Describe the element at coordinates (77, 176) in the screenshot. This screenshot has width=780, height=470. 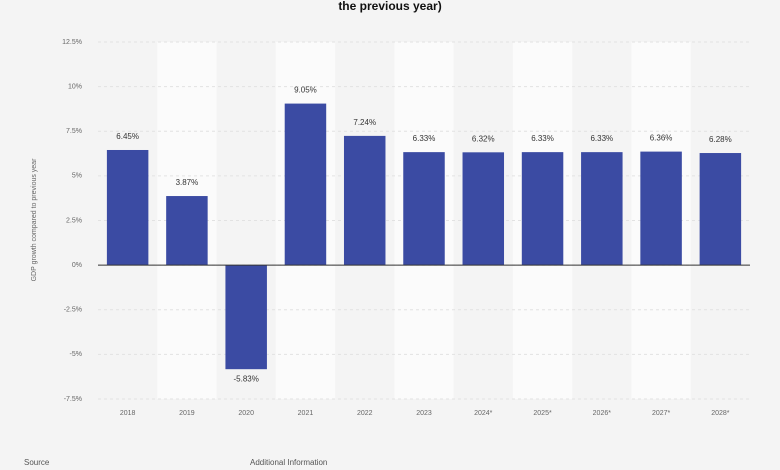
I see `y-tick-label: 5%` at that location.